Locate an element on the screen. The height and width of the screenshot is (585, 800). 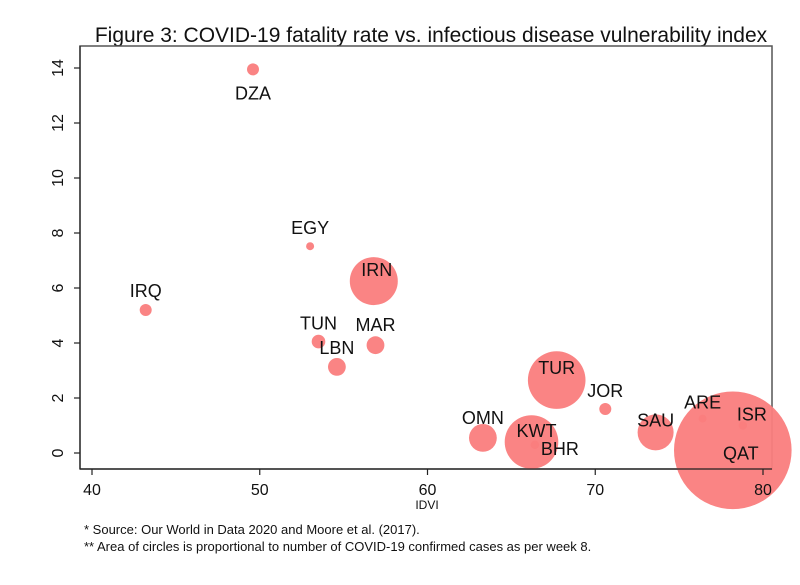
x-tick-label: 60 is located at coordinates (428, 490).